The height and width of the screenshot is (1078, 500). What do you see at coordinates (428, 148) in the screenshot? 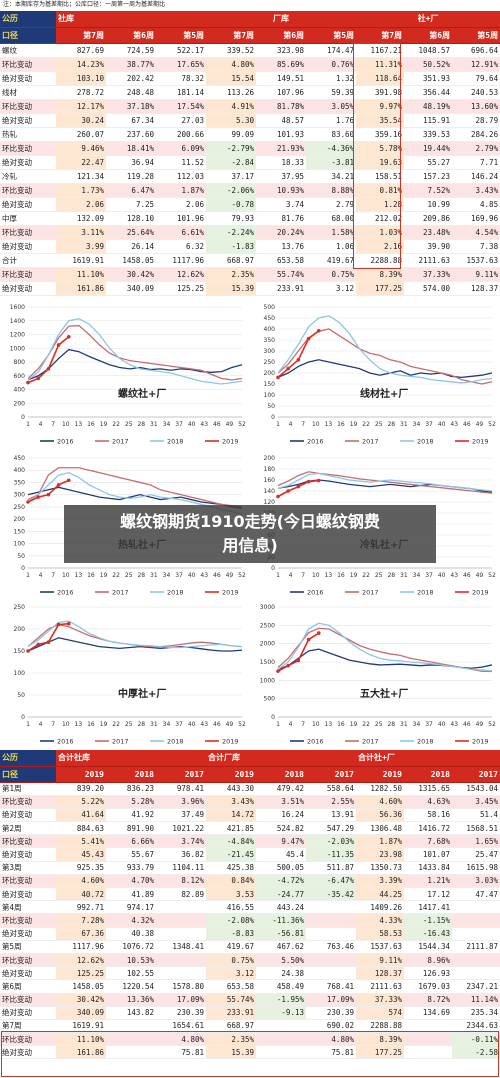
I see `table-cell: 19.44%` at bounding box center [428, 148].